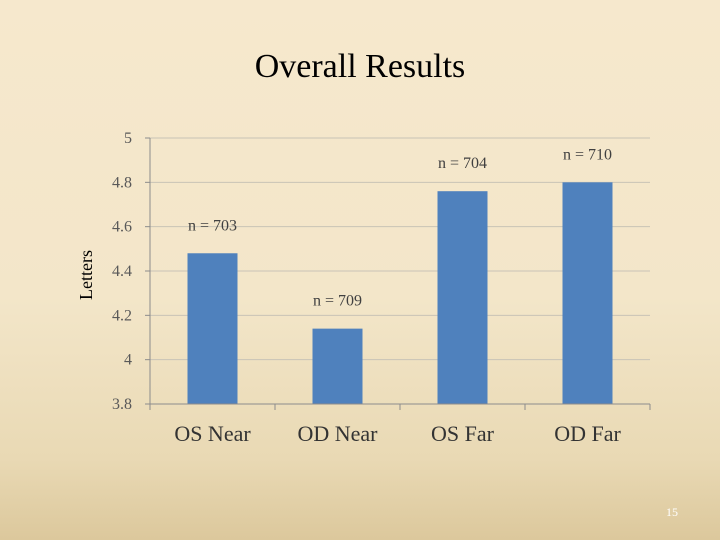 Image resolution: width=720 pixels, height=540 pixels. I want to click on x-tick-label: OS Far, so click(463, 433).